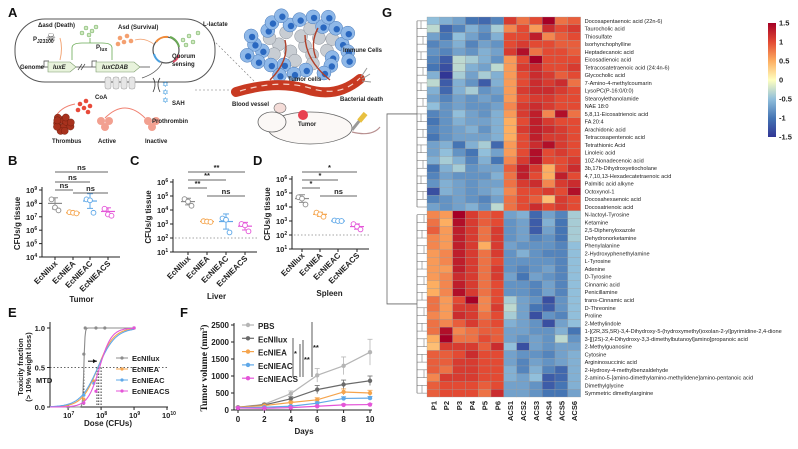  I want to click on sah-molecule-icon: ✡, so click(165, 92).